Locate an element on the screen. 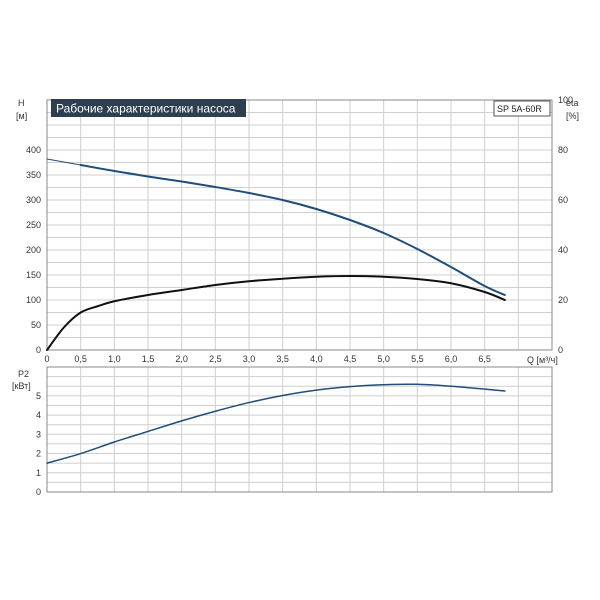 This screenshot has width=600, height=600. x-tick-label: 1,0 is located at coordinates (114, 359).